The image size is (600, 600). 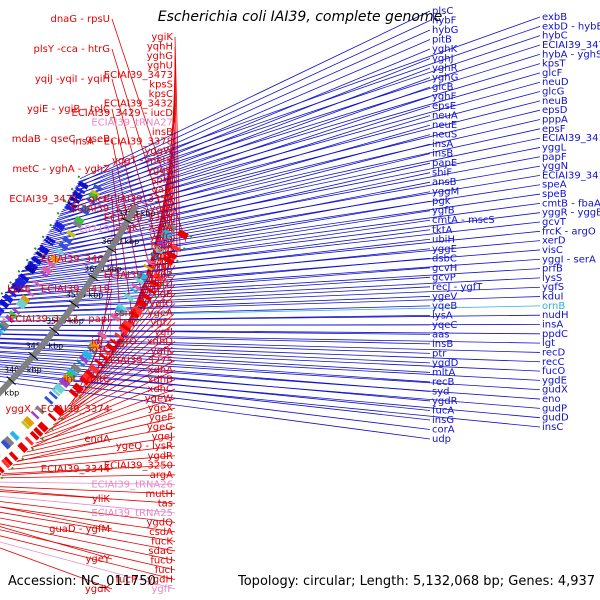 What do you see at coordinates (552, 278) in the screenshot?
I see `far-right-gene-label: lysS` at bounding box center [552, 278].